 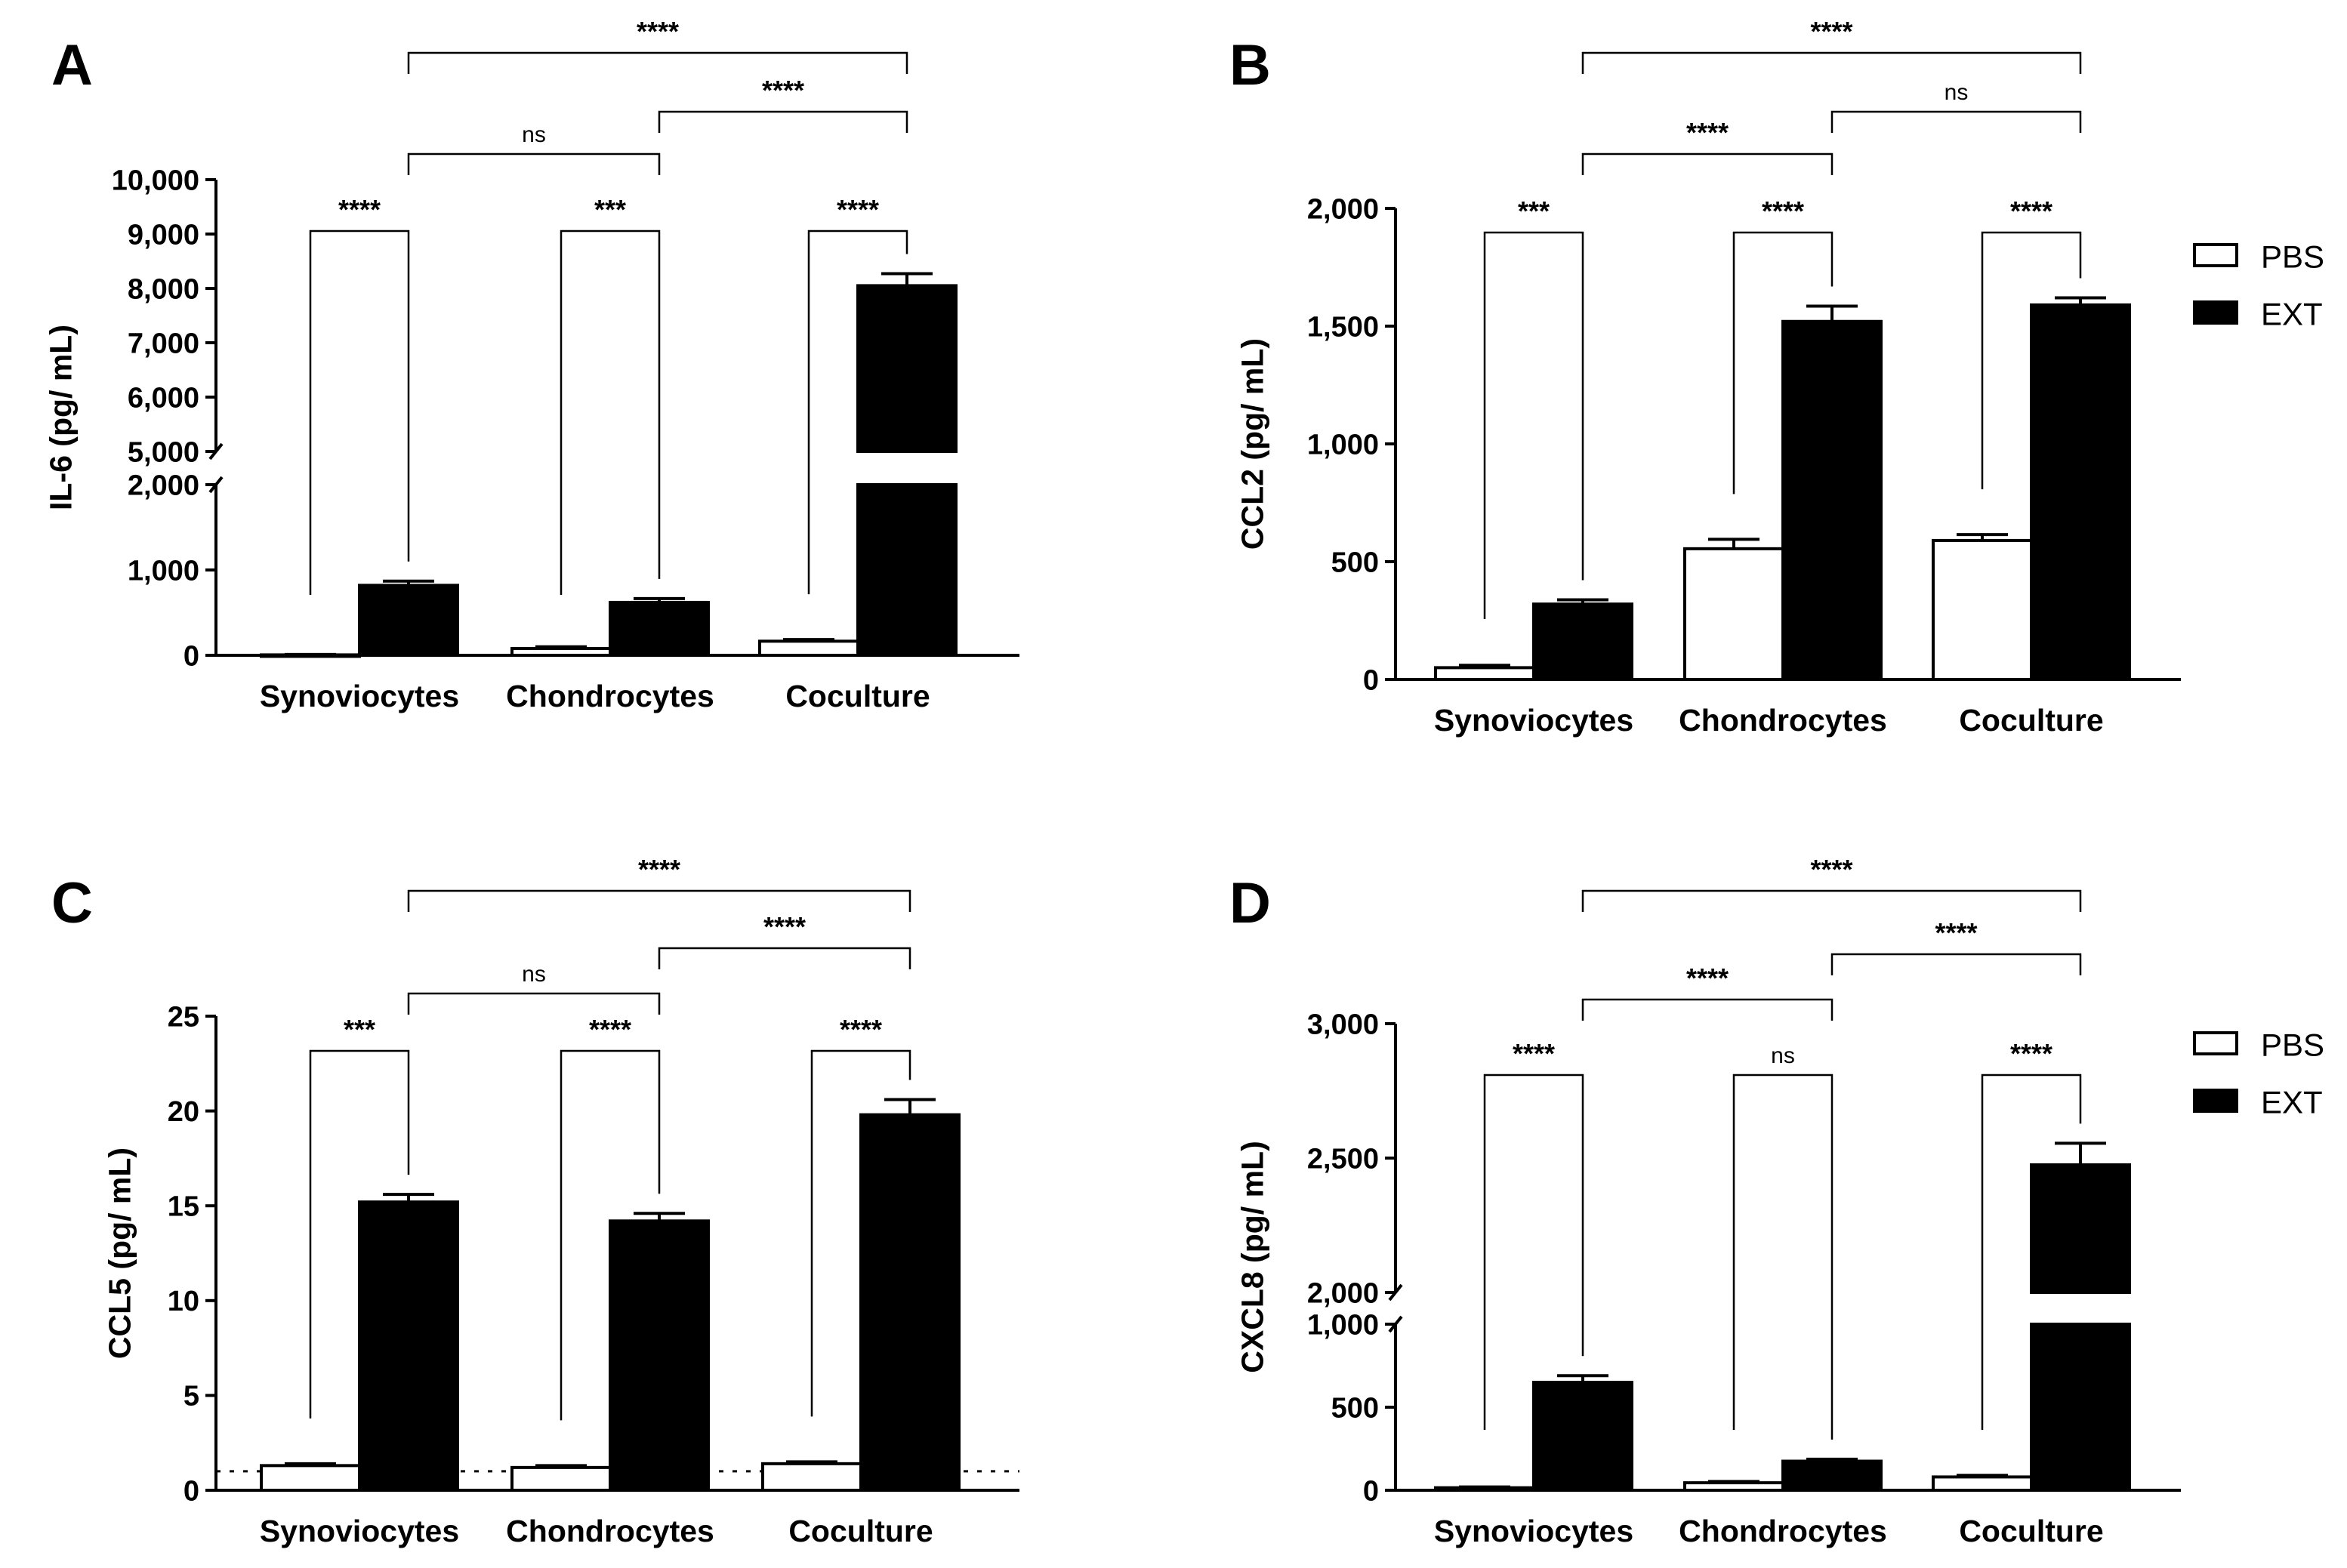 I want to click on y-tick-label: 10, so click(x=183, y=1301).